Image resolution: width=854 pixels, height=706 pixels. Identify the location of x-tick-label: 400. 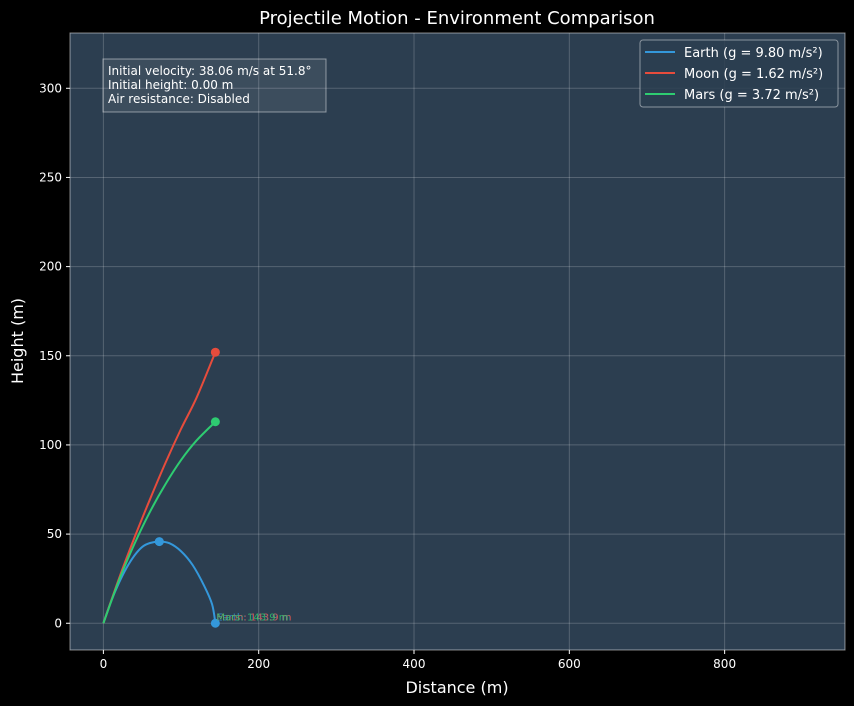
(414, 664).